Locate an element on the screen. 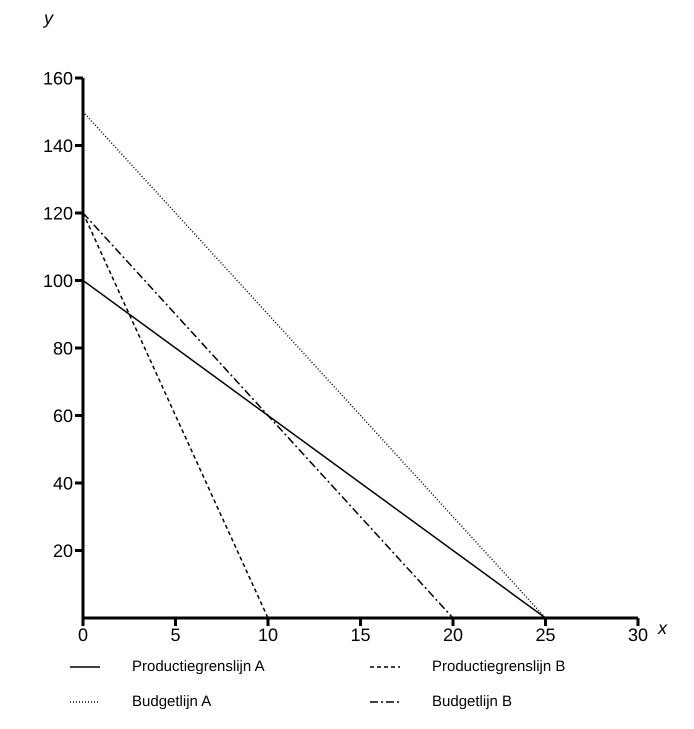 The width and height of the screenshot is (694, 729). x-tick-label: 5 is located at coordinates (175, 634).